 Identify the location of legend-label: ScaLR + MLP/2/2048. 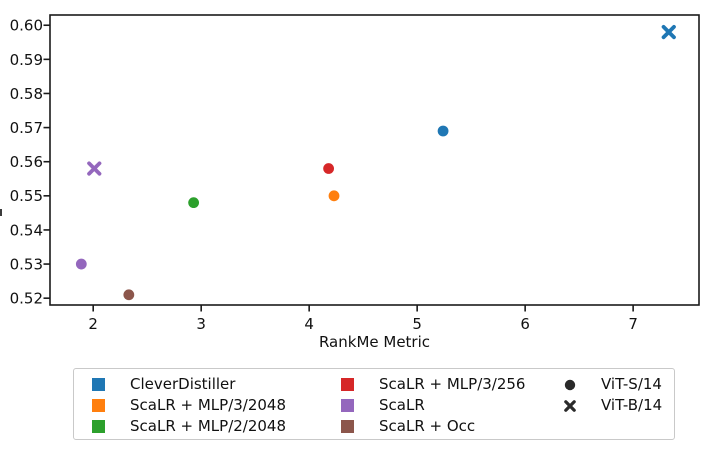
(208, 426).